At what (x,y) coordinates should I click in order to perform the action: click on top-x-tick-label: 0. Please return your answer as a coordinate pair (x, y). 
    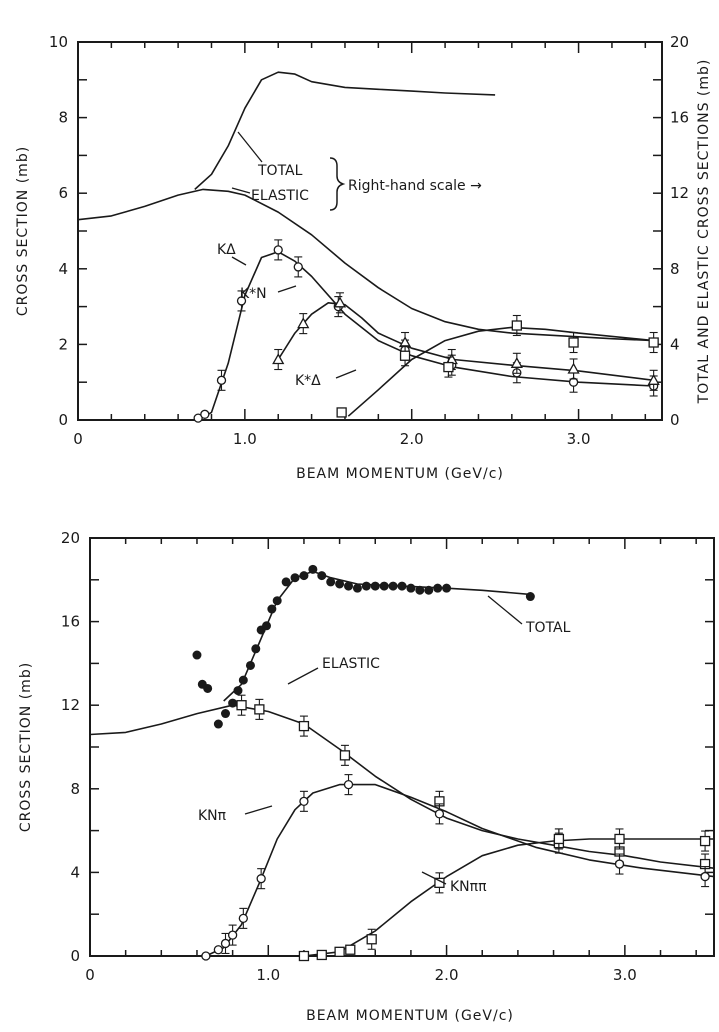
    Looking at the image, I should click on (78, 439).